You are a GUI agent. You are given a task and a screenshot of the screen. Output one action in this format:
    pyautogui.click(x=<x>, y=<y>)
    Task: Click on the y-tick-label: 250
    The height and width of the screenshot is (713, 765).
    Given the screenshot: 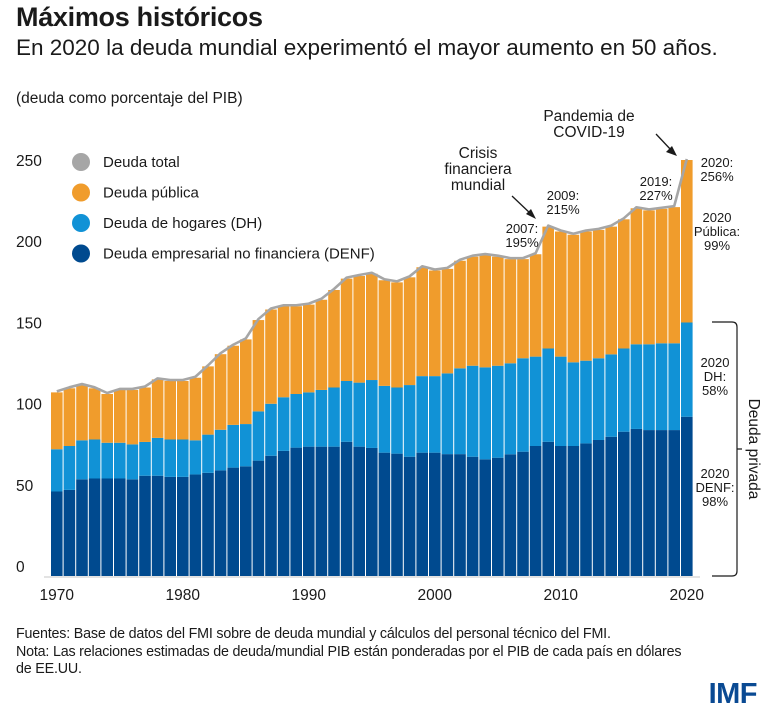 What is the action you would take?
    pyautogui.click(x=29, y=161)
    